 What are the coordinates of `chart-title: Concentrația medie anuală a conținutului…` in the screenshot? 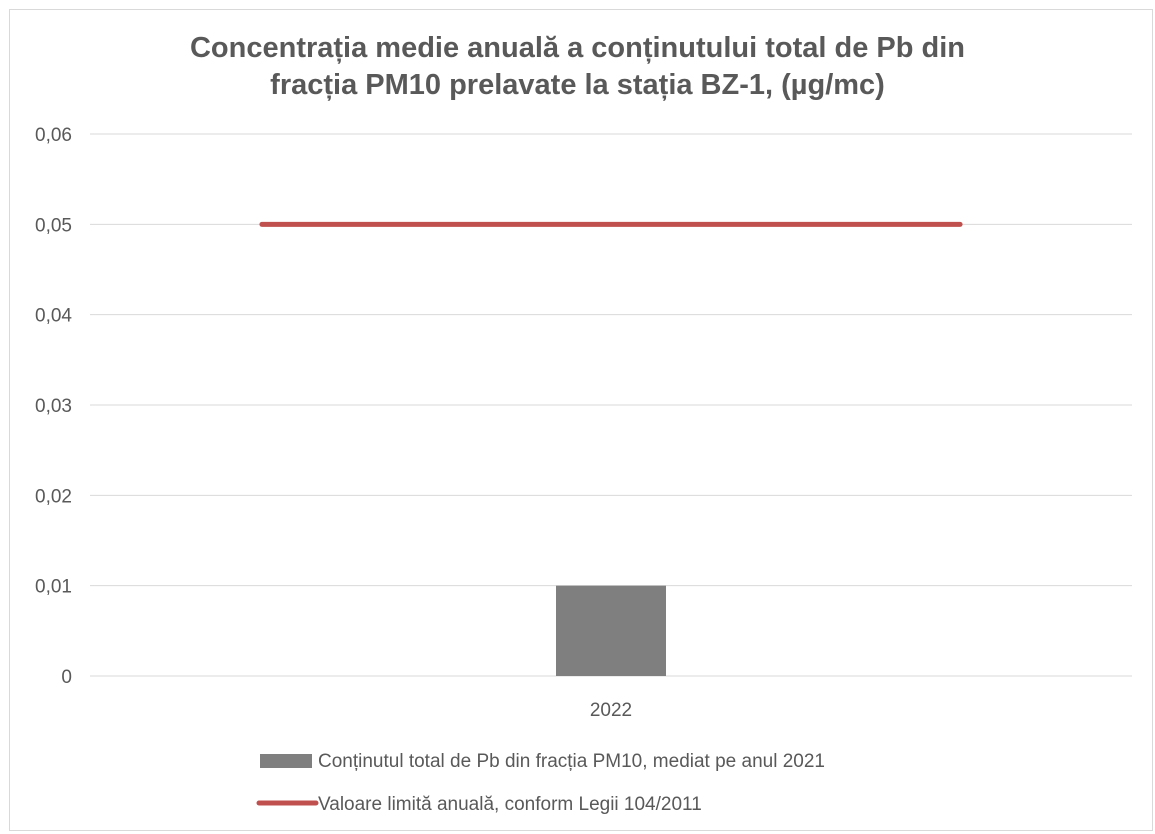 It's located at (577, 67).